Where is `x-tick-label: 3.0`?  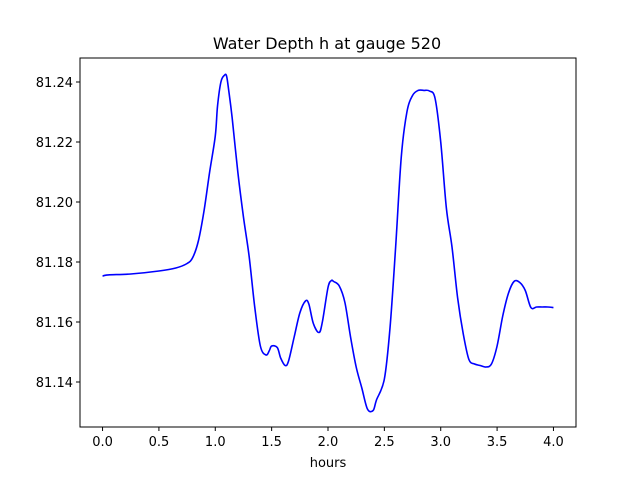 x-tick-label: 3.0 is located at coordinates (440, 442).